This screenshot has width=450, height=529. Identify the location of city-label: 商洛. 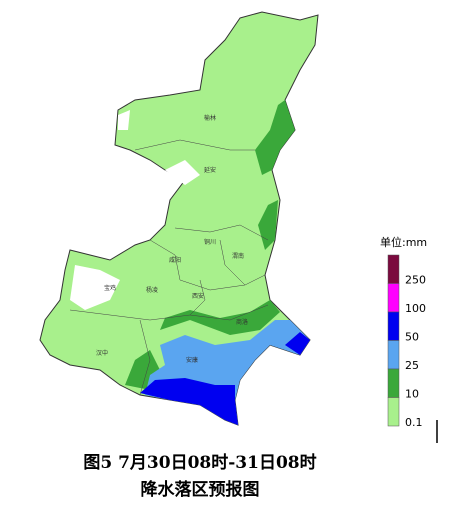
(242, 322).